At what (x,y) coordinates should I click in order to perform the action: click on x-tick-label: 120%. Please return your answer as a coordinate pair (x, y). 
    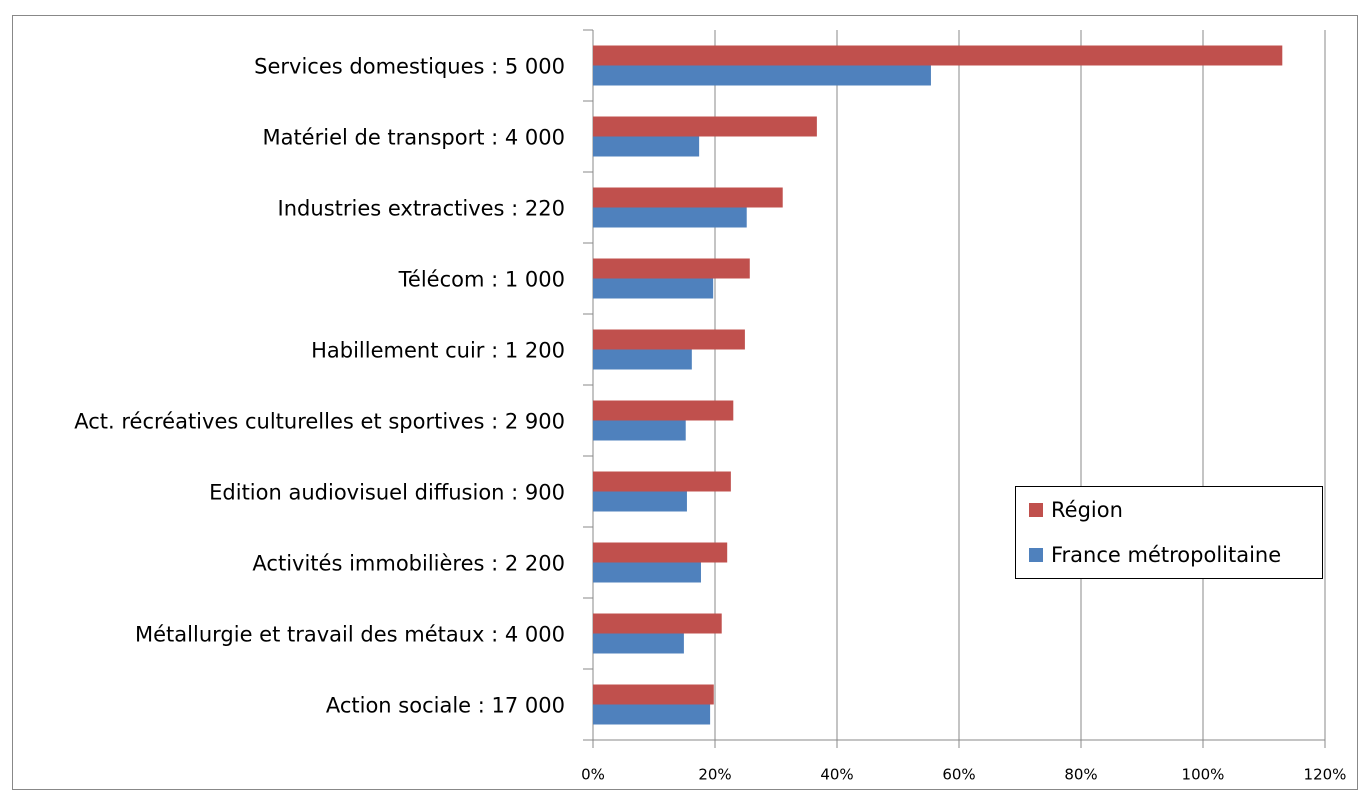
    Looking at the image, I should click on (1325, 775).